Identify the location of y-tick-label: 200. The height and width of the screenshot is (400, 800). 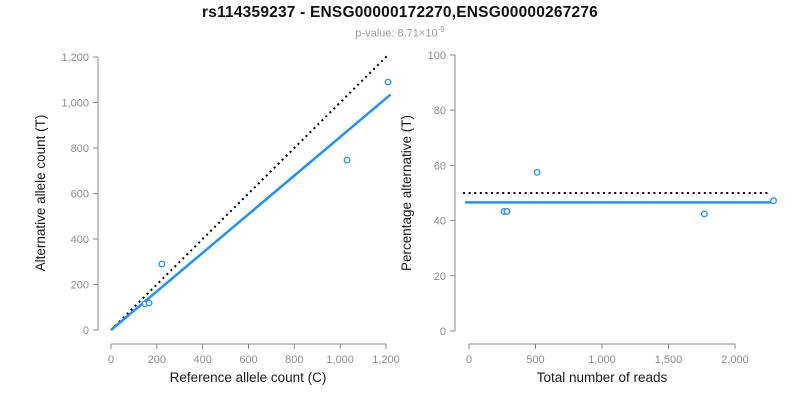
(80, 286).